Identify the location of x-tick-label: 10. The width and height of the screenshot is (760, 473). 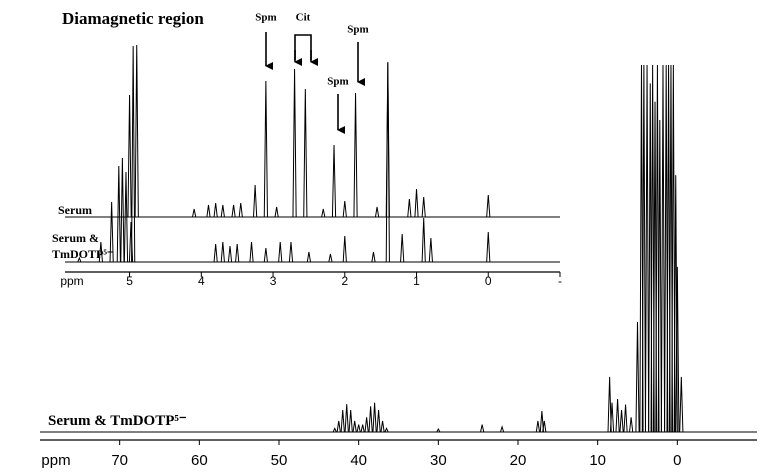
(597, 460).